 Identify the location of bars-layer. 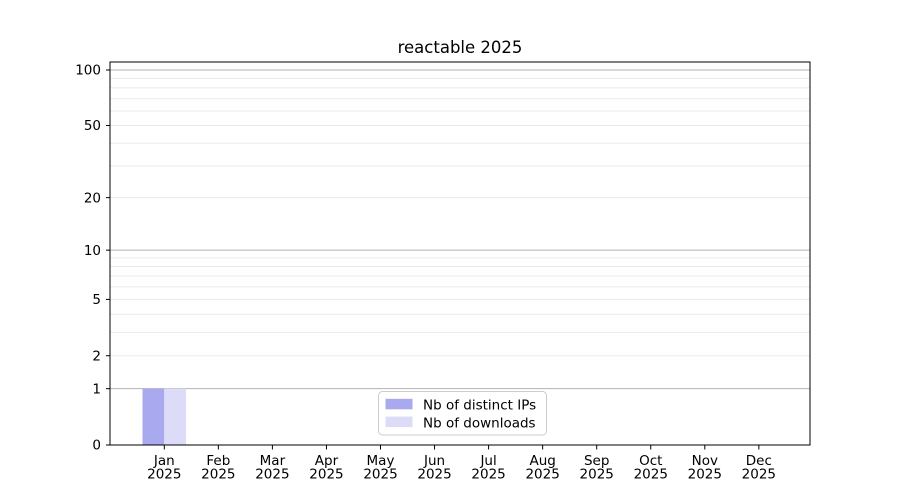
(164, 416).